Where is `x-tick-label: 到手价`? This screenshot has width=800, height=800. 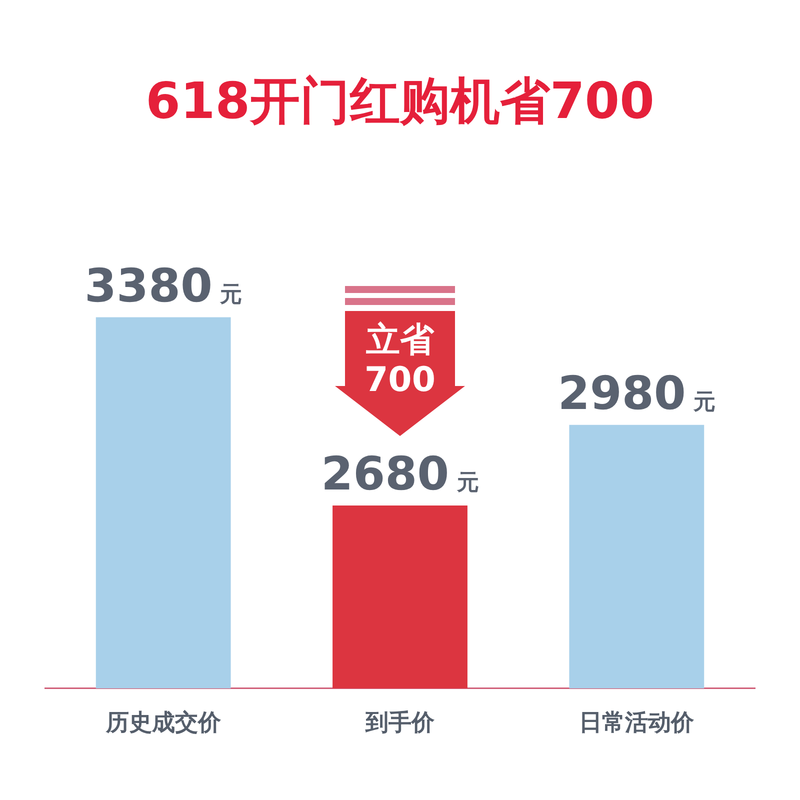
x-tick-label: 到手价 is located at coordinates (400, 723).